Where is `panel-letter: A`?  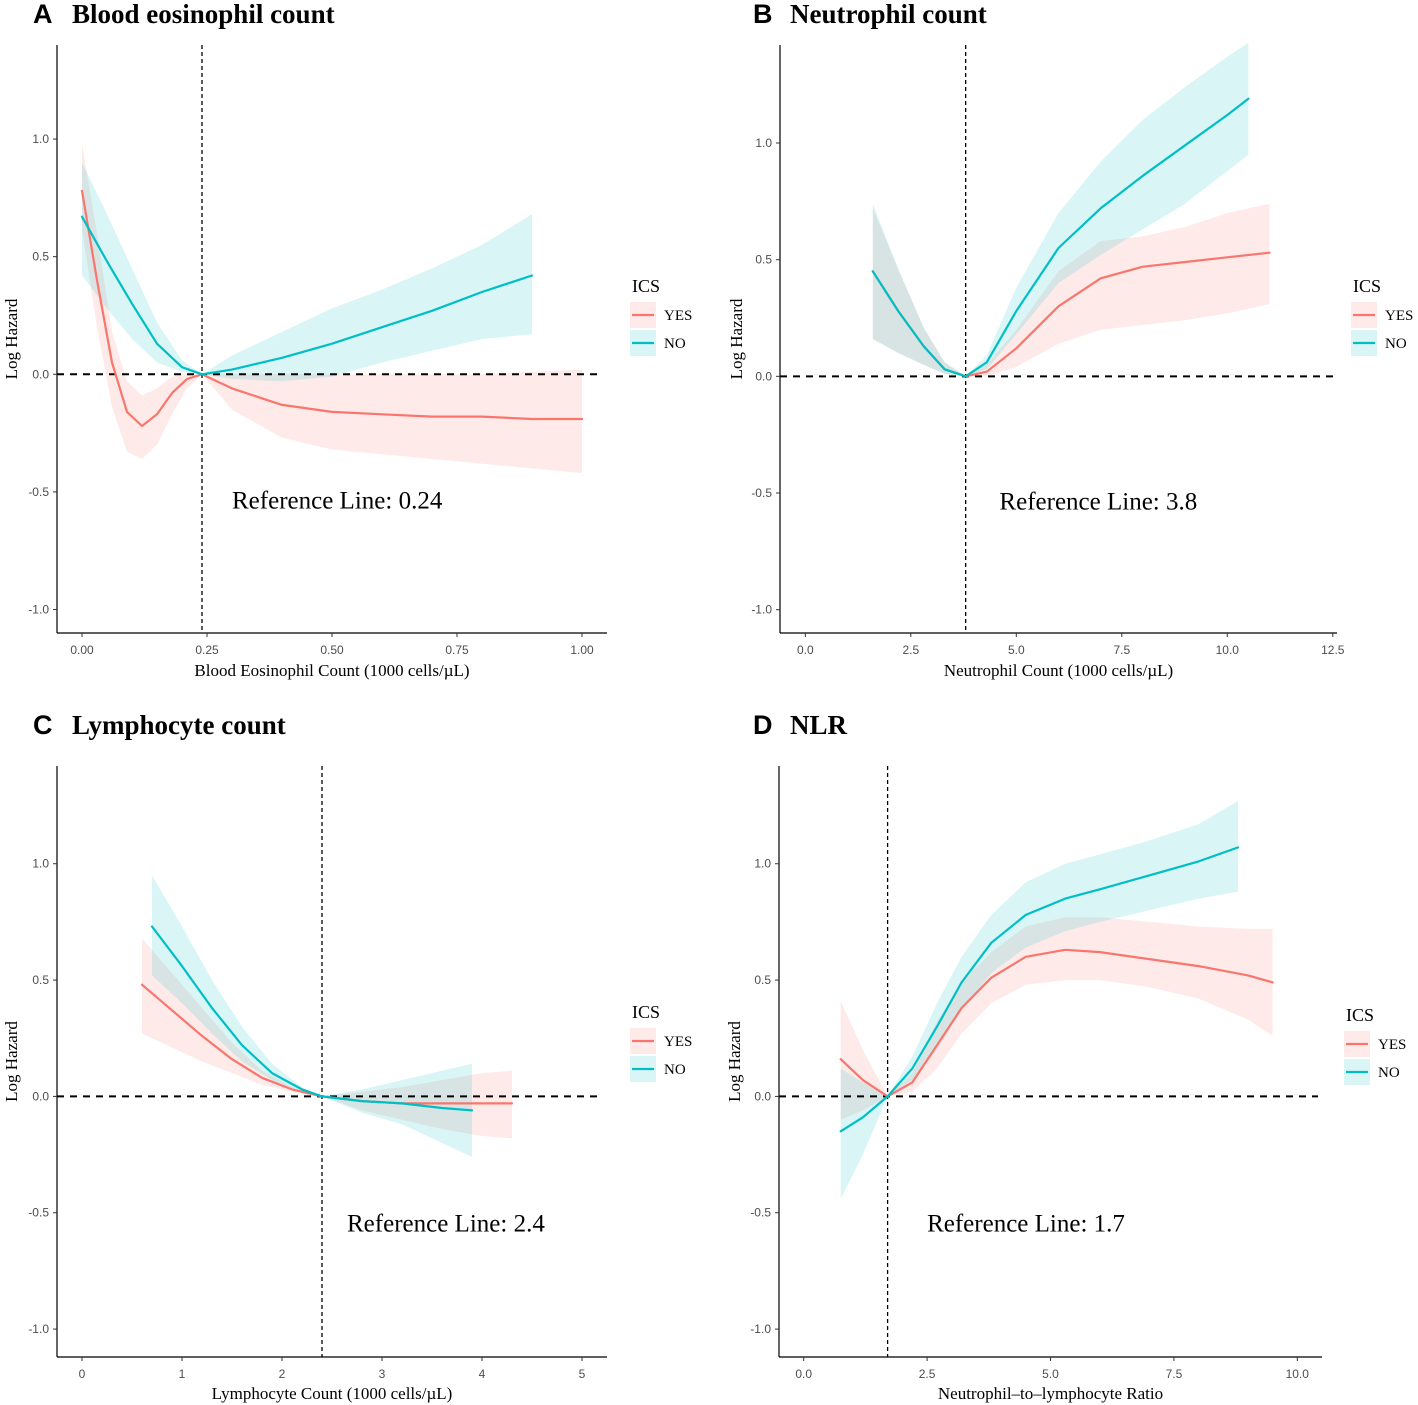 panel-letter: A is located at coordinates (43, 14).